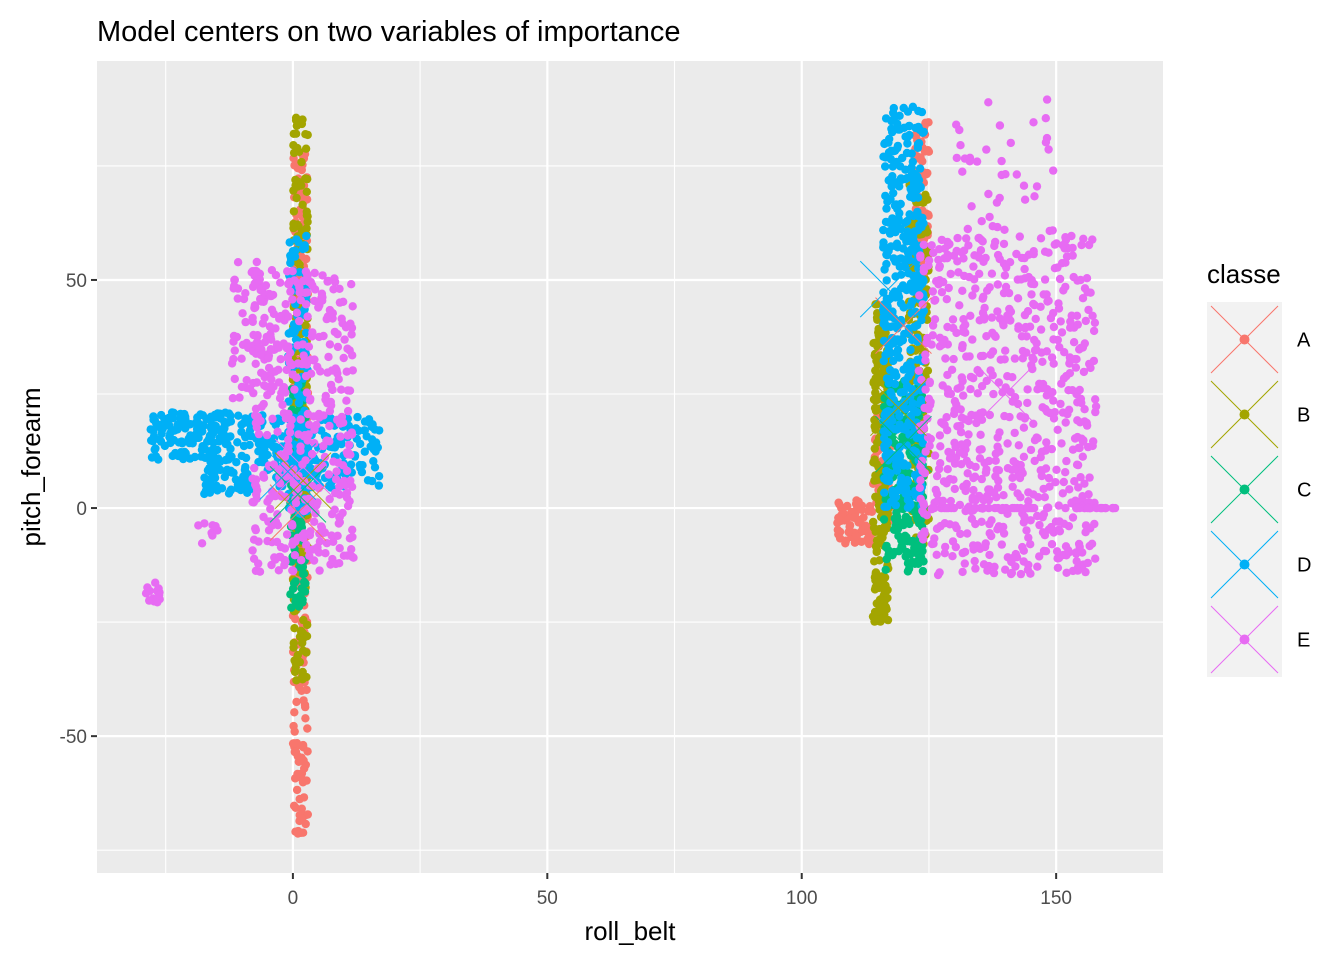 The height and width of the screenshot is (960, 1344). Describe the element at coordinates (1259, 489) in the screenshot. I see `legend-keys: A B C D E` at that location.